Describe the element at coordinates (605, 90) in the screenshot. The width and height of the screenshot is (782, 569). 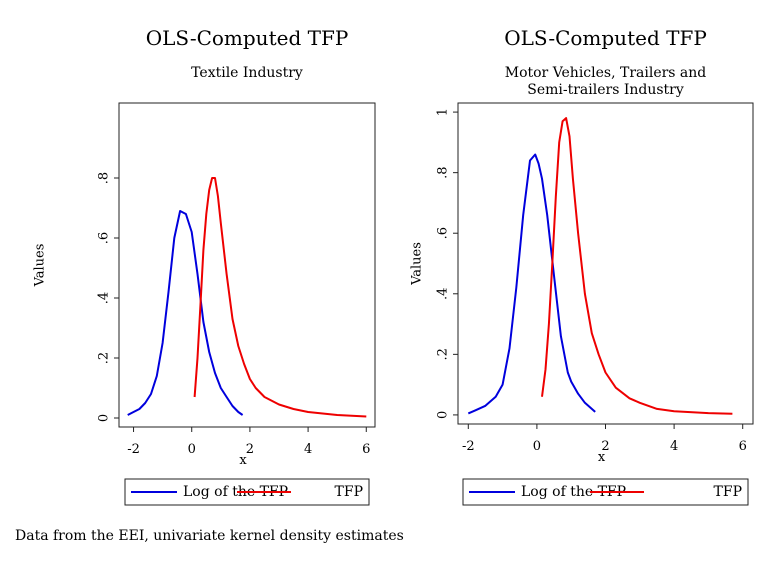
I see `chart-subtitle: Semi-trailers Industry` at that location.